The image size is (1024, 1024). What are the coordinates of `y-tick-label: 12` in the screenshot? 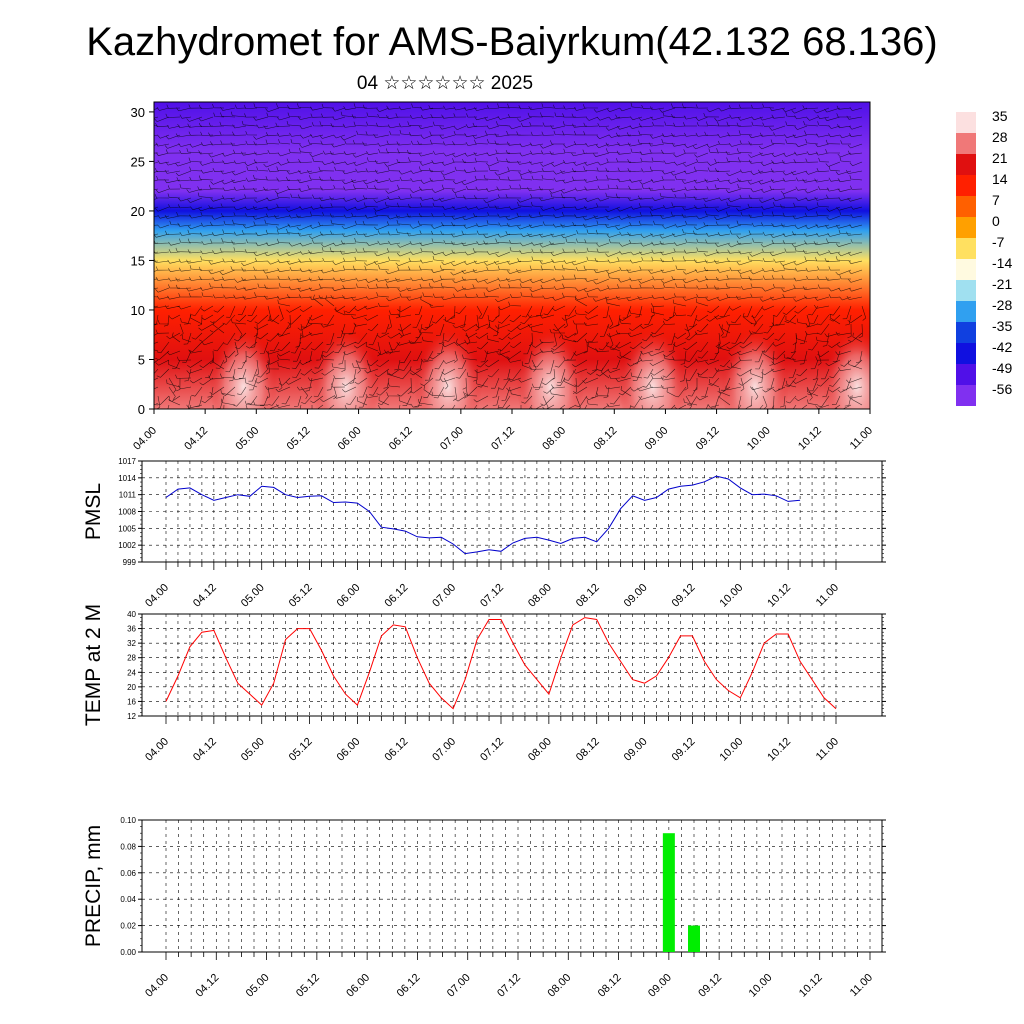 It's located at (131, 716).